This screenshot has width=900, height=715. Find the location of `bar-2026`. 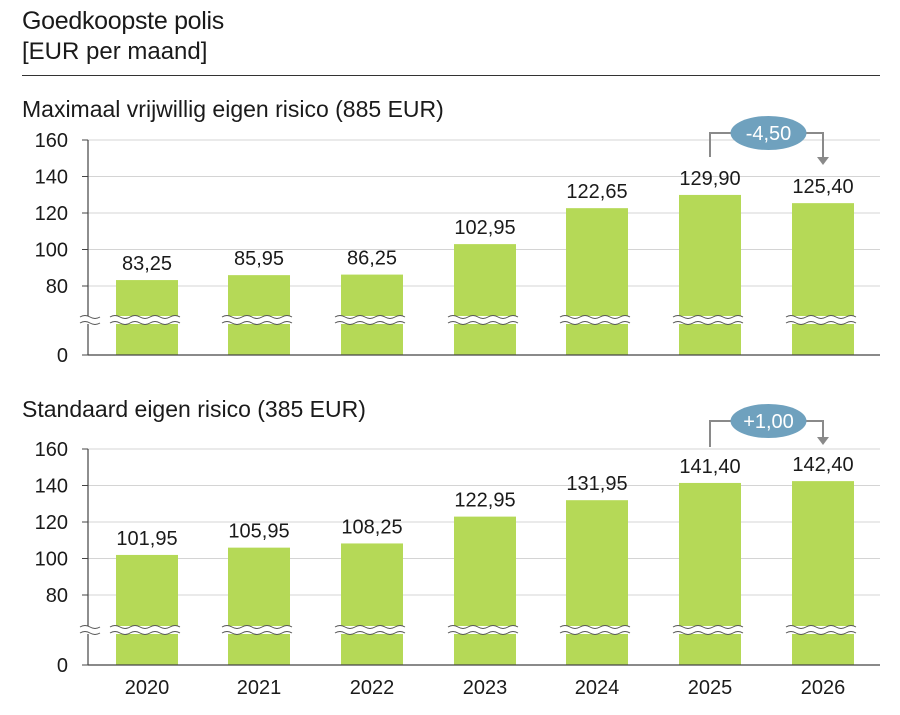

bar-2026 is located at coordinates (823, 573).